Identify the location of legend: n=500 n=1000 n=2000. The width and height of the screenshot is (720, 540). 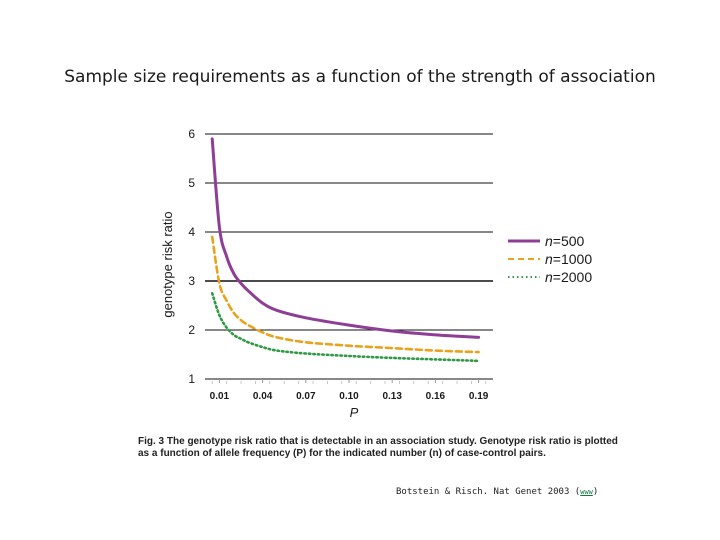
(550, 259).